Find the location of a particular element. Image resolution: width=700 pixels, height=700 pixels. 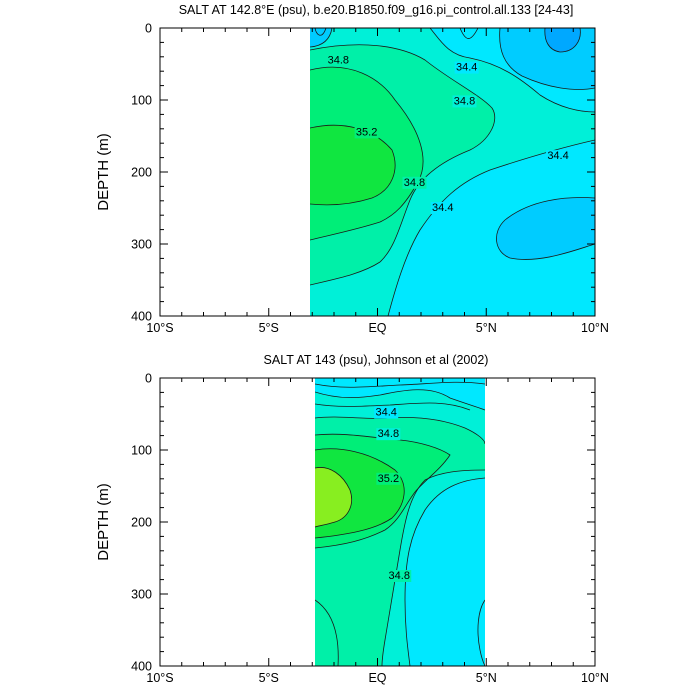

panel-model-contour-labels: 34.8 34.4 34.8 35.2 34.8 34.4 34.4 is located at coordinates (448, 134).